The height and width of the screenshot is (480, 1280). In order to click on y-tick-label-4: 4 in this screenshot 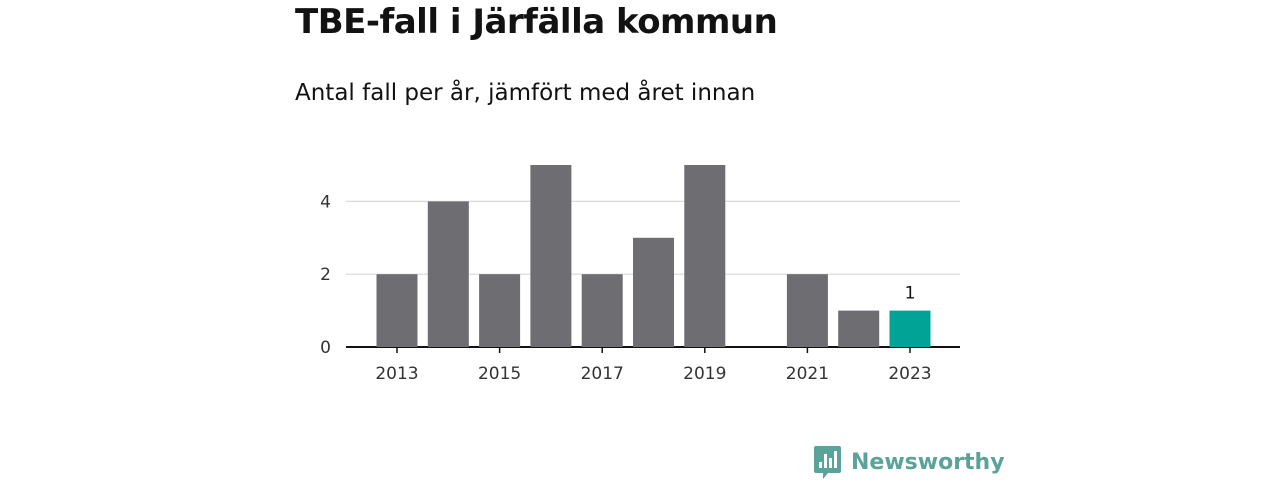, I will do `click(325, 202)`.